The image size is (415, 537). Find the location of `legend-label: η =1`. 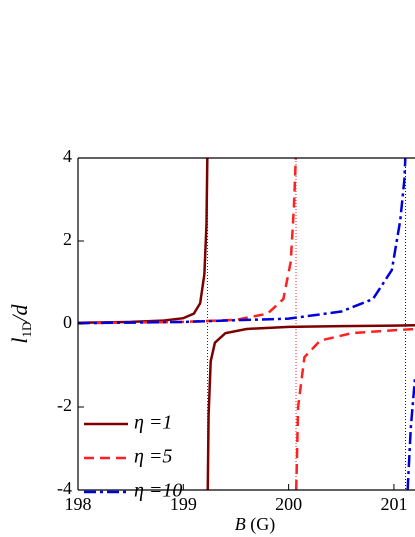

legend-label: η =1 is located at coordinates (153, 423).